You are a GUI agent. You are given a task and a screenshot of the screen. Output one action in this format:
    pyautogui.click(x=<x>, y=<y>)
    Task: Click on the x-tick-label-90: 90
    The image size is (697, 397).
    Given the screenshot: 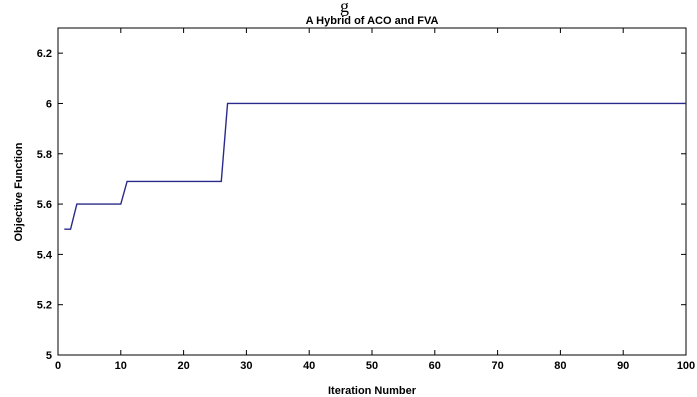 What is the action you would take?
    pyautogui.click(x=623, y=366)
    